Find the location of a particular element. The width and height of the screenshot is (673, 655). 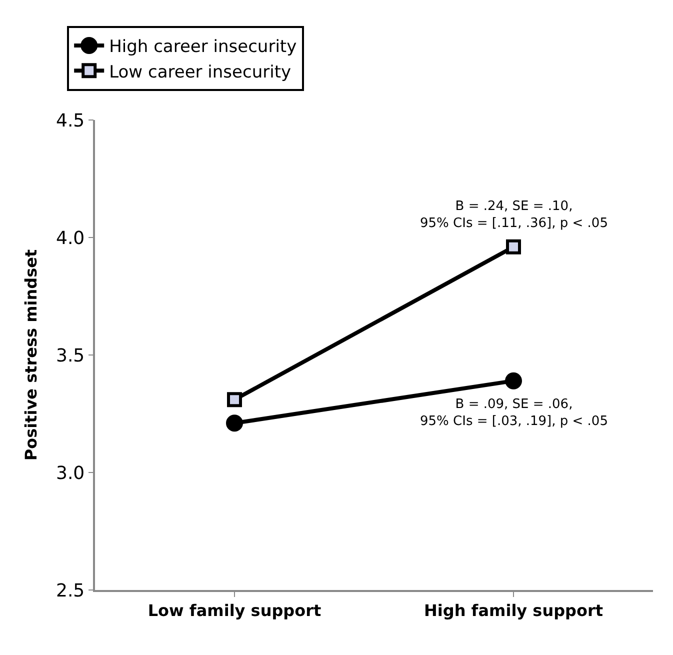

legend-label: Low career insecurity is located at coordinates (200, 72).